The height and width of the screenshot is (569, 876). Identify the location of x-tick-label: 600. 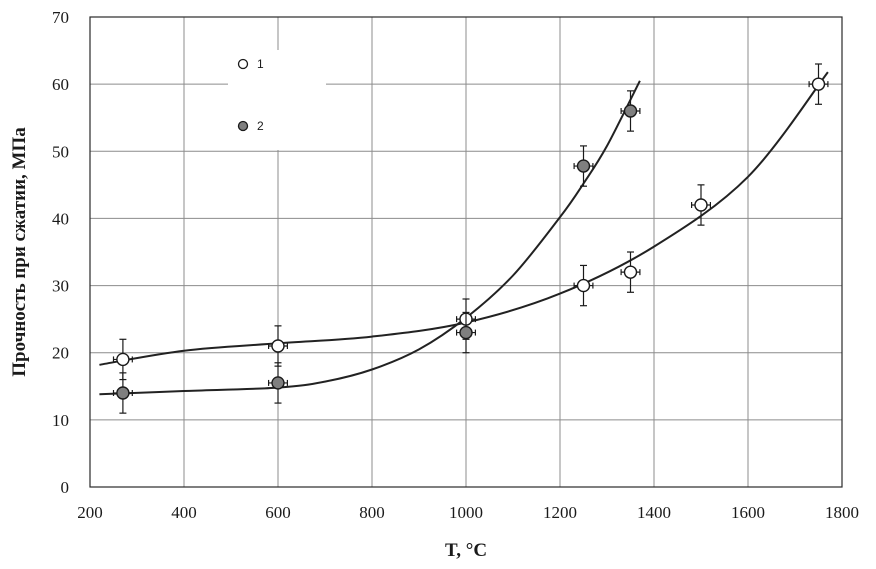
(278, 512).